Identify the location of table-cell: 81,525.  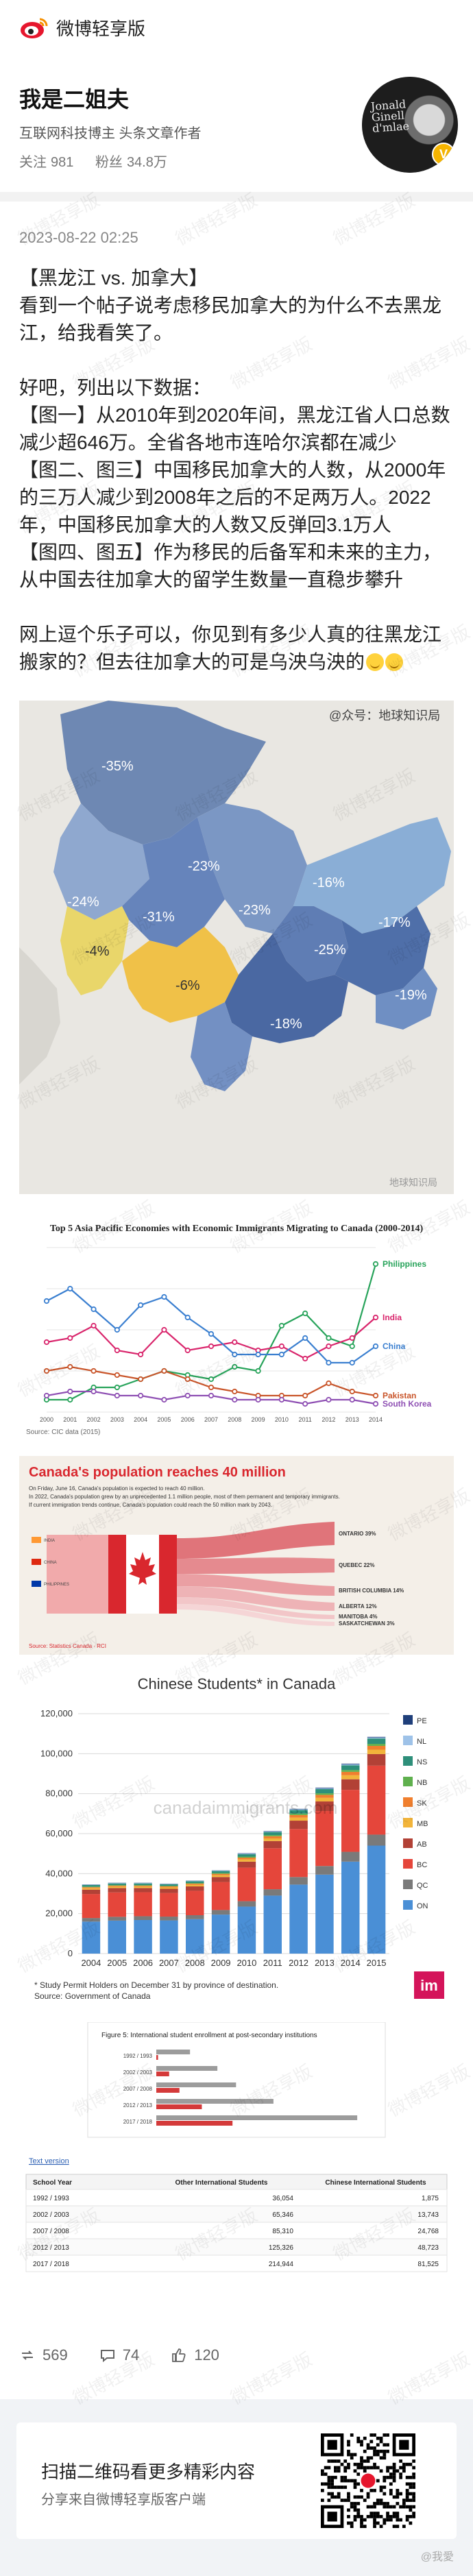
(428, 2264).